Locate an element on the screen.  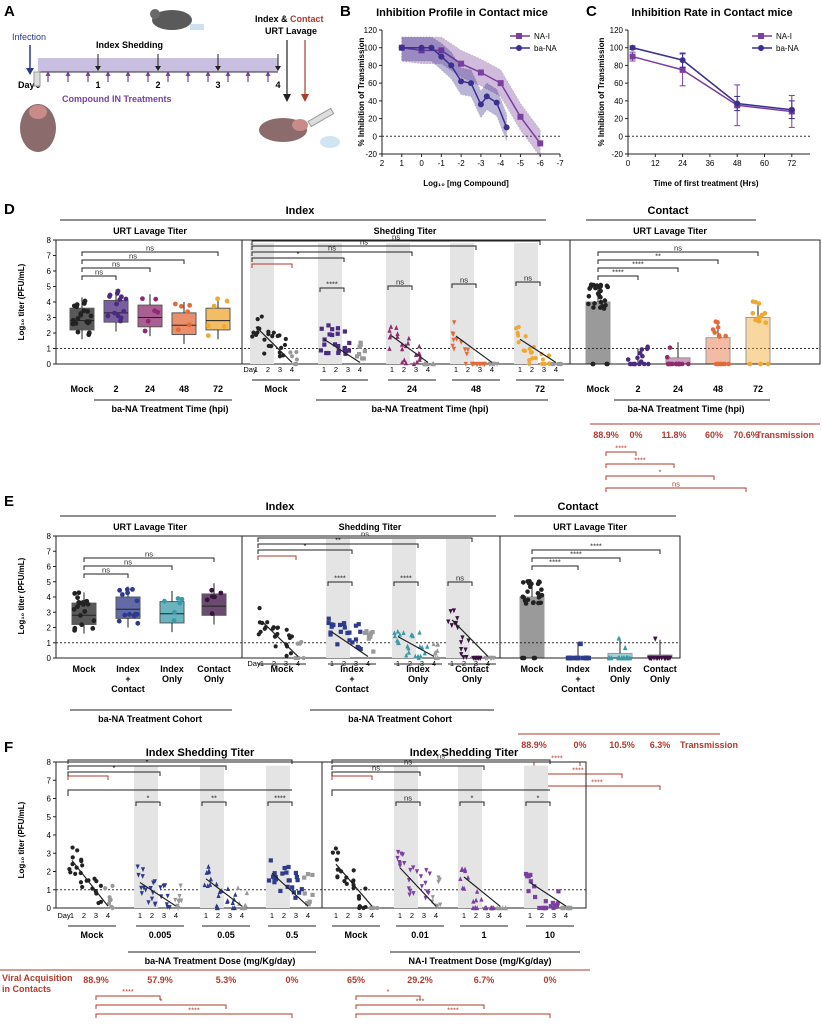
category-label: Only is located at coordinates (620, 679).